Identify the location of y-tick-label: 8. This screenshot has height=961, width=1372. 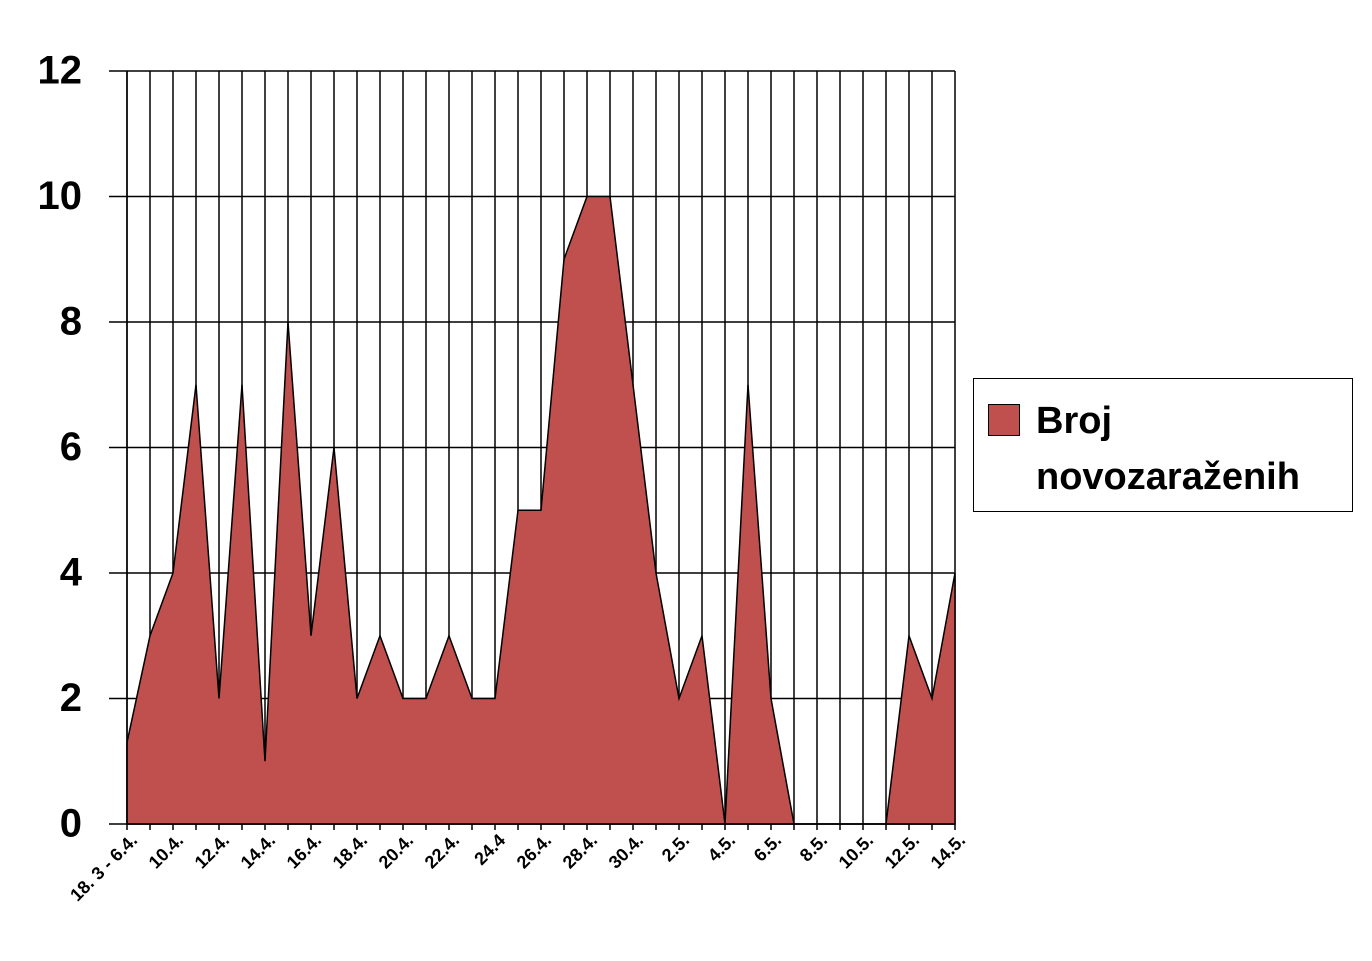
(71, 322).